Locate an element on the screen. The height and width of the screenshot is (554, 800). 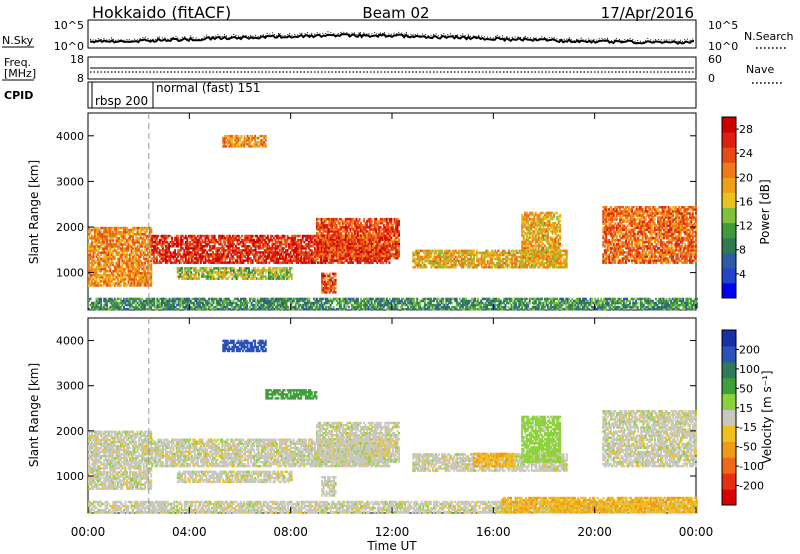
date-label: 17/Apr/2016 is located at coordinates (647, 13).